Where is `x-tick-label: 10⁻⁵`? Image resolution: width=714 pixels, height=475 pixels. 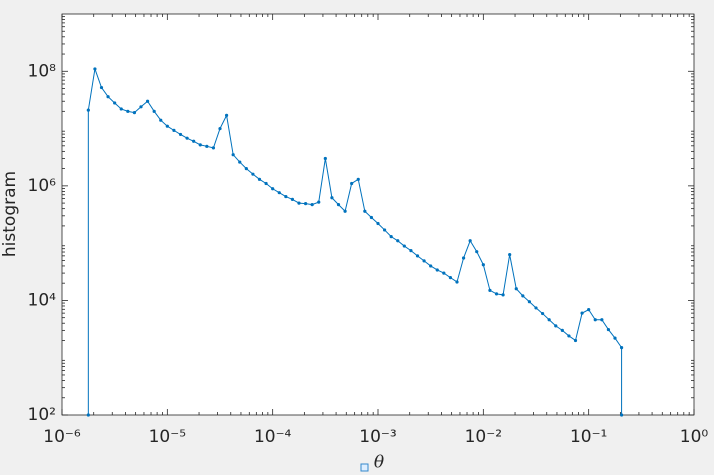 x-tick-label: 10⁻⁵ is located at coordinates (167, 437).